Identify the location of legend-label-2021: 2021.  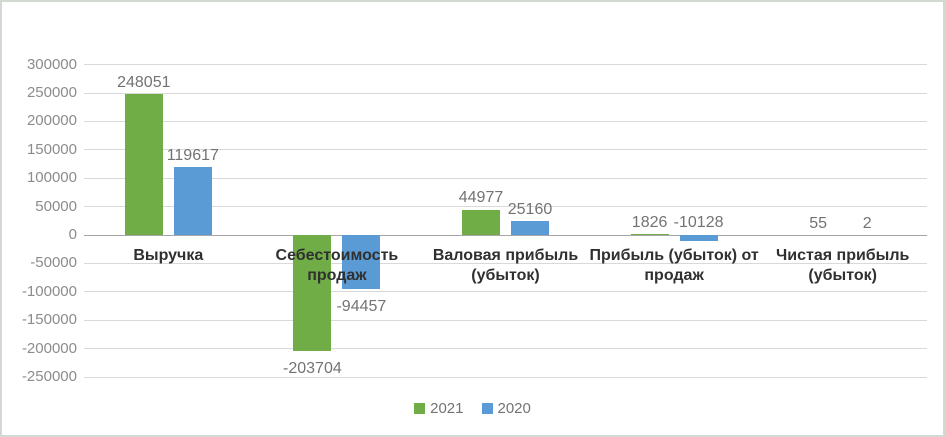
(447, 408).